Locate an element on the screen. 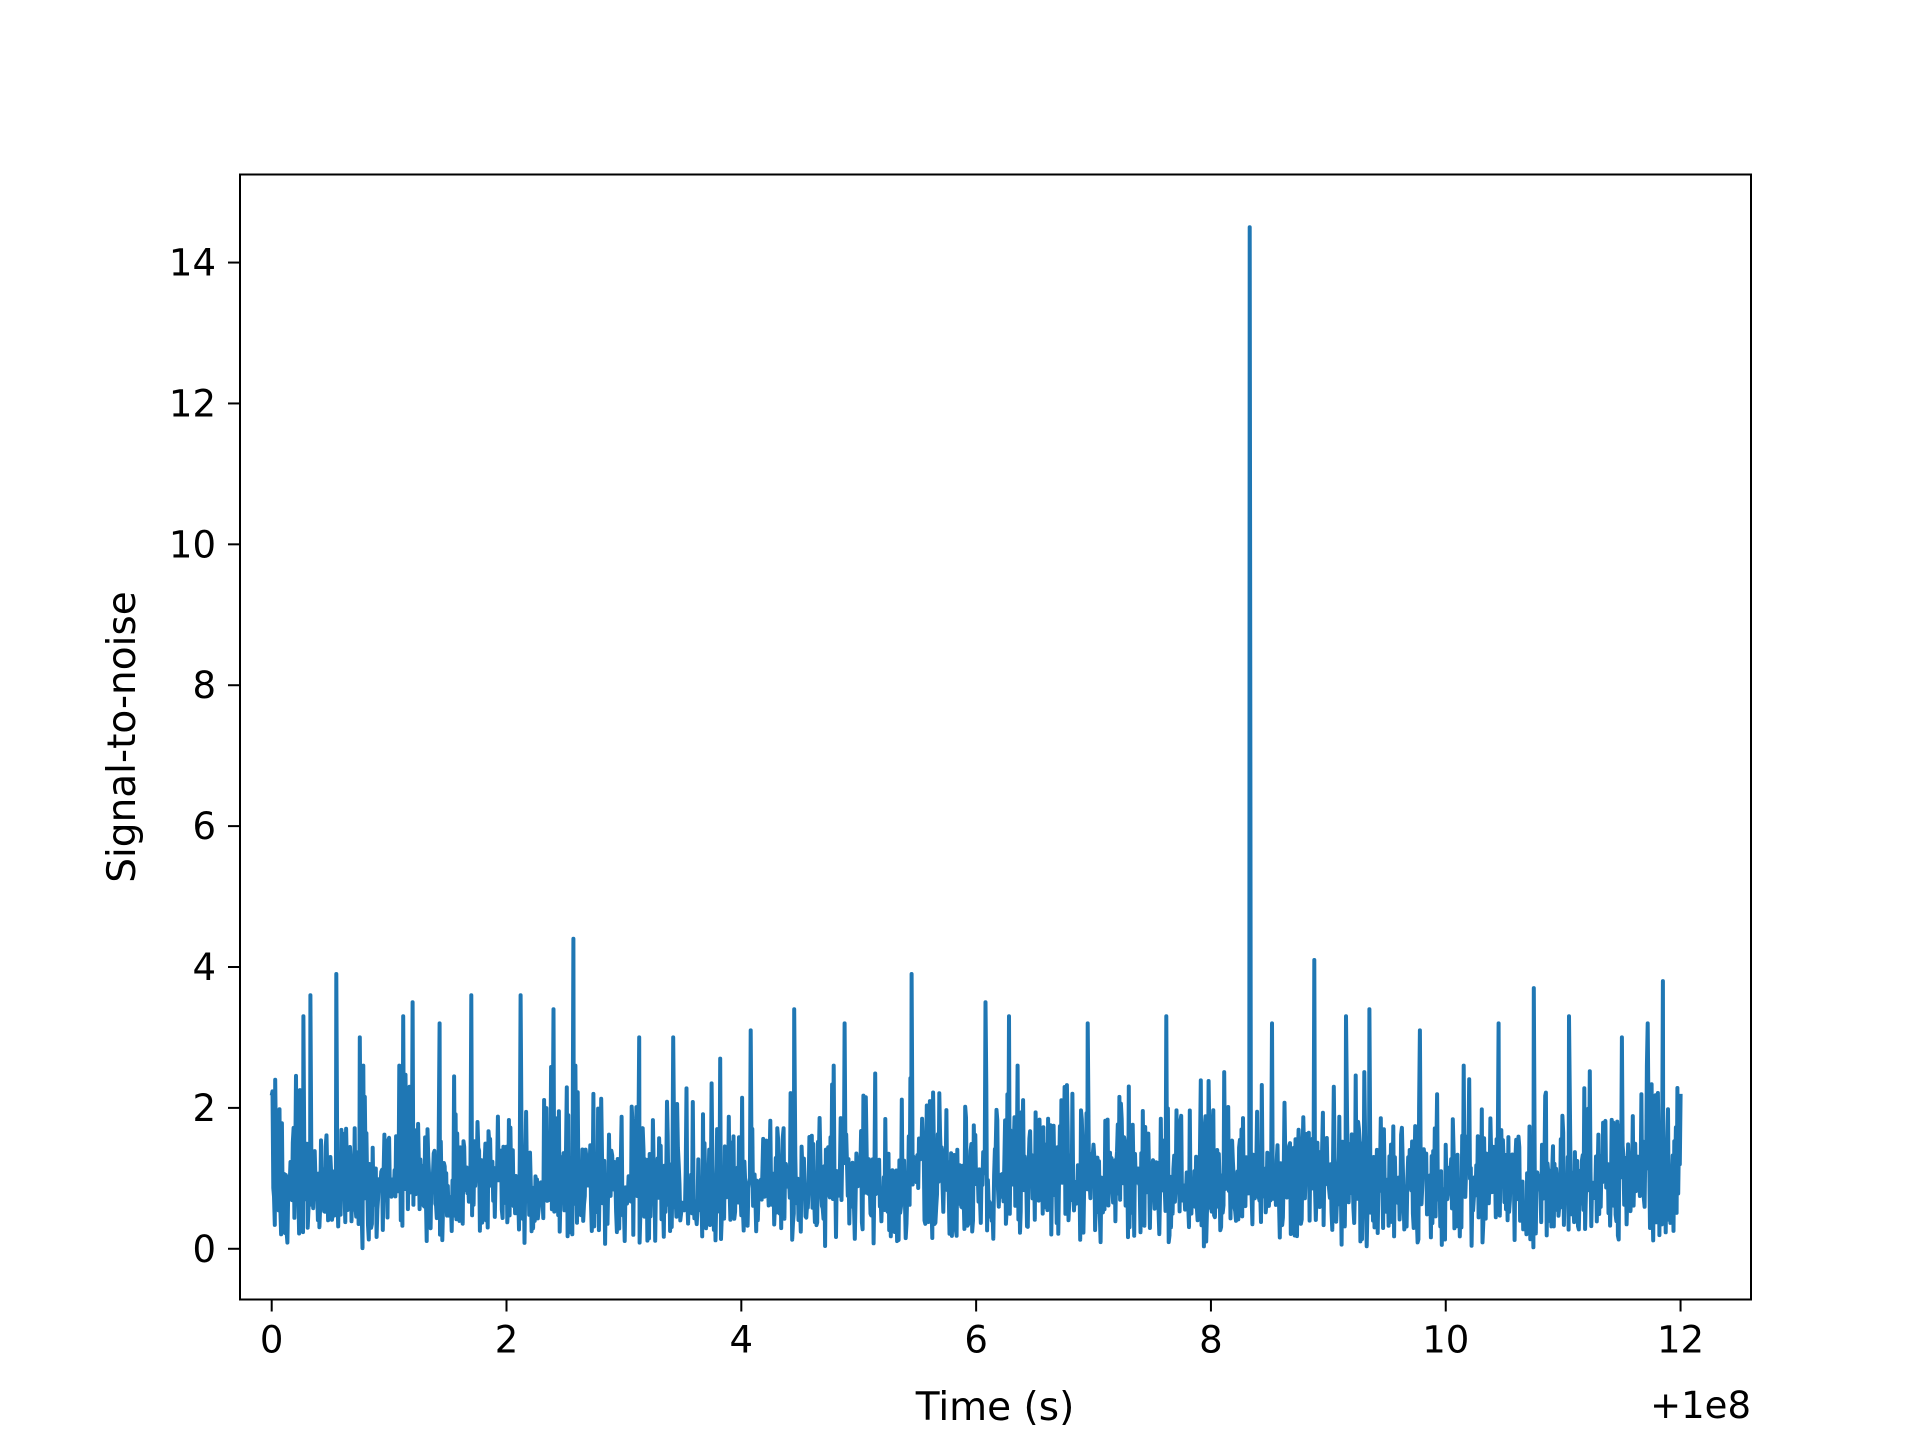 The image size is (1920, 1440). y-tick-label: 2 is located at coordinates (204, 1108).